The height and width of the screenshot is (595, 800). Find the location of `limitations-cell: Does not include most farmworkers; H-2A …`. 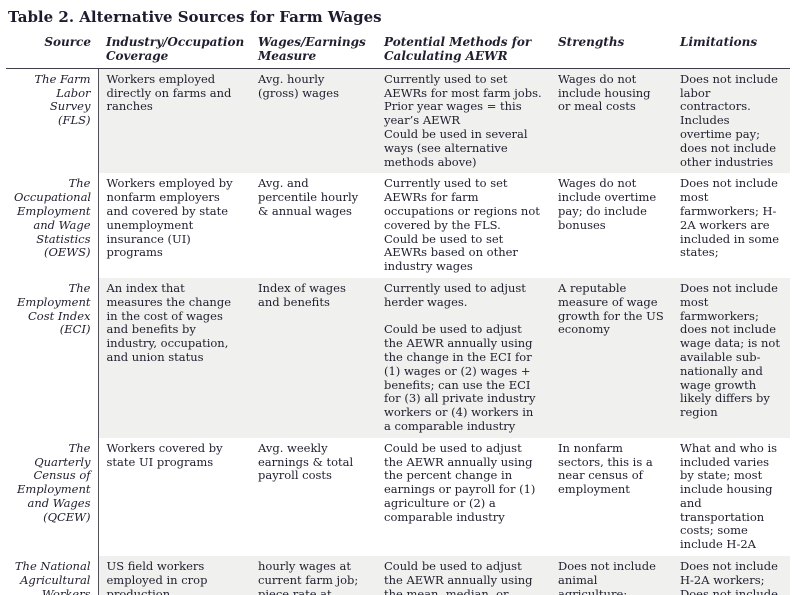

limitations-cell: Does not include most farmworkers; H-2A … is located at coordinates (730, 218).